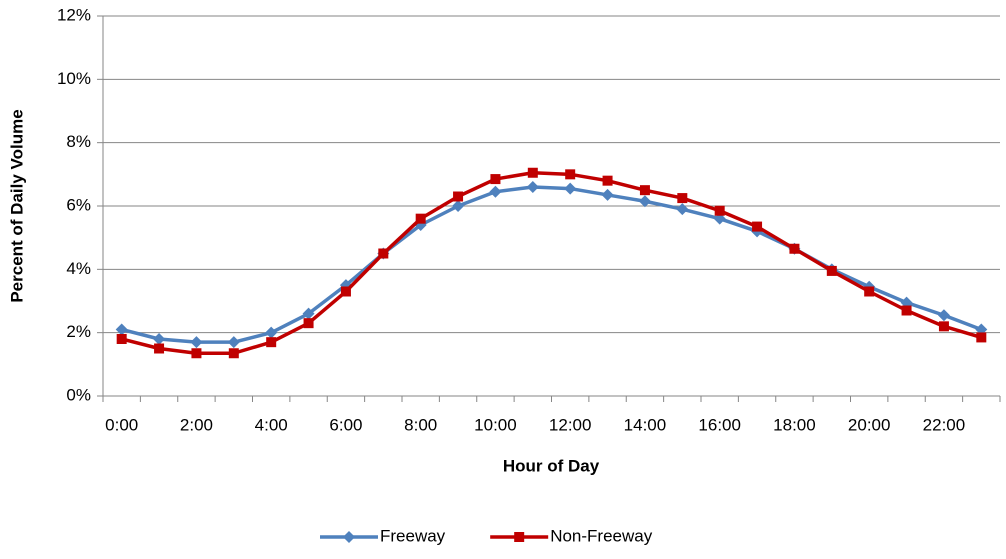  Describe the element at coordinates (78, 394) in the screenshot. I see `y-tick-label: 0%` at that location.